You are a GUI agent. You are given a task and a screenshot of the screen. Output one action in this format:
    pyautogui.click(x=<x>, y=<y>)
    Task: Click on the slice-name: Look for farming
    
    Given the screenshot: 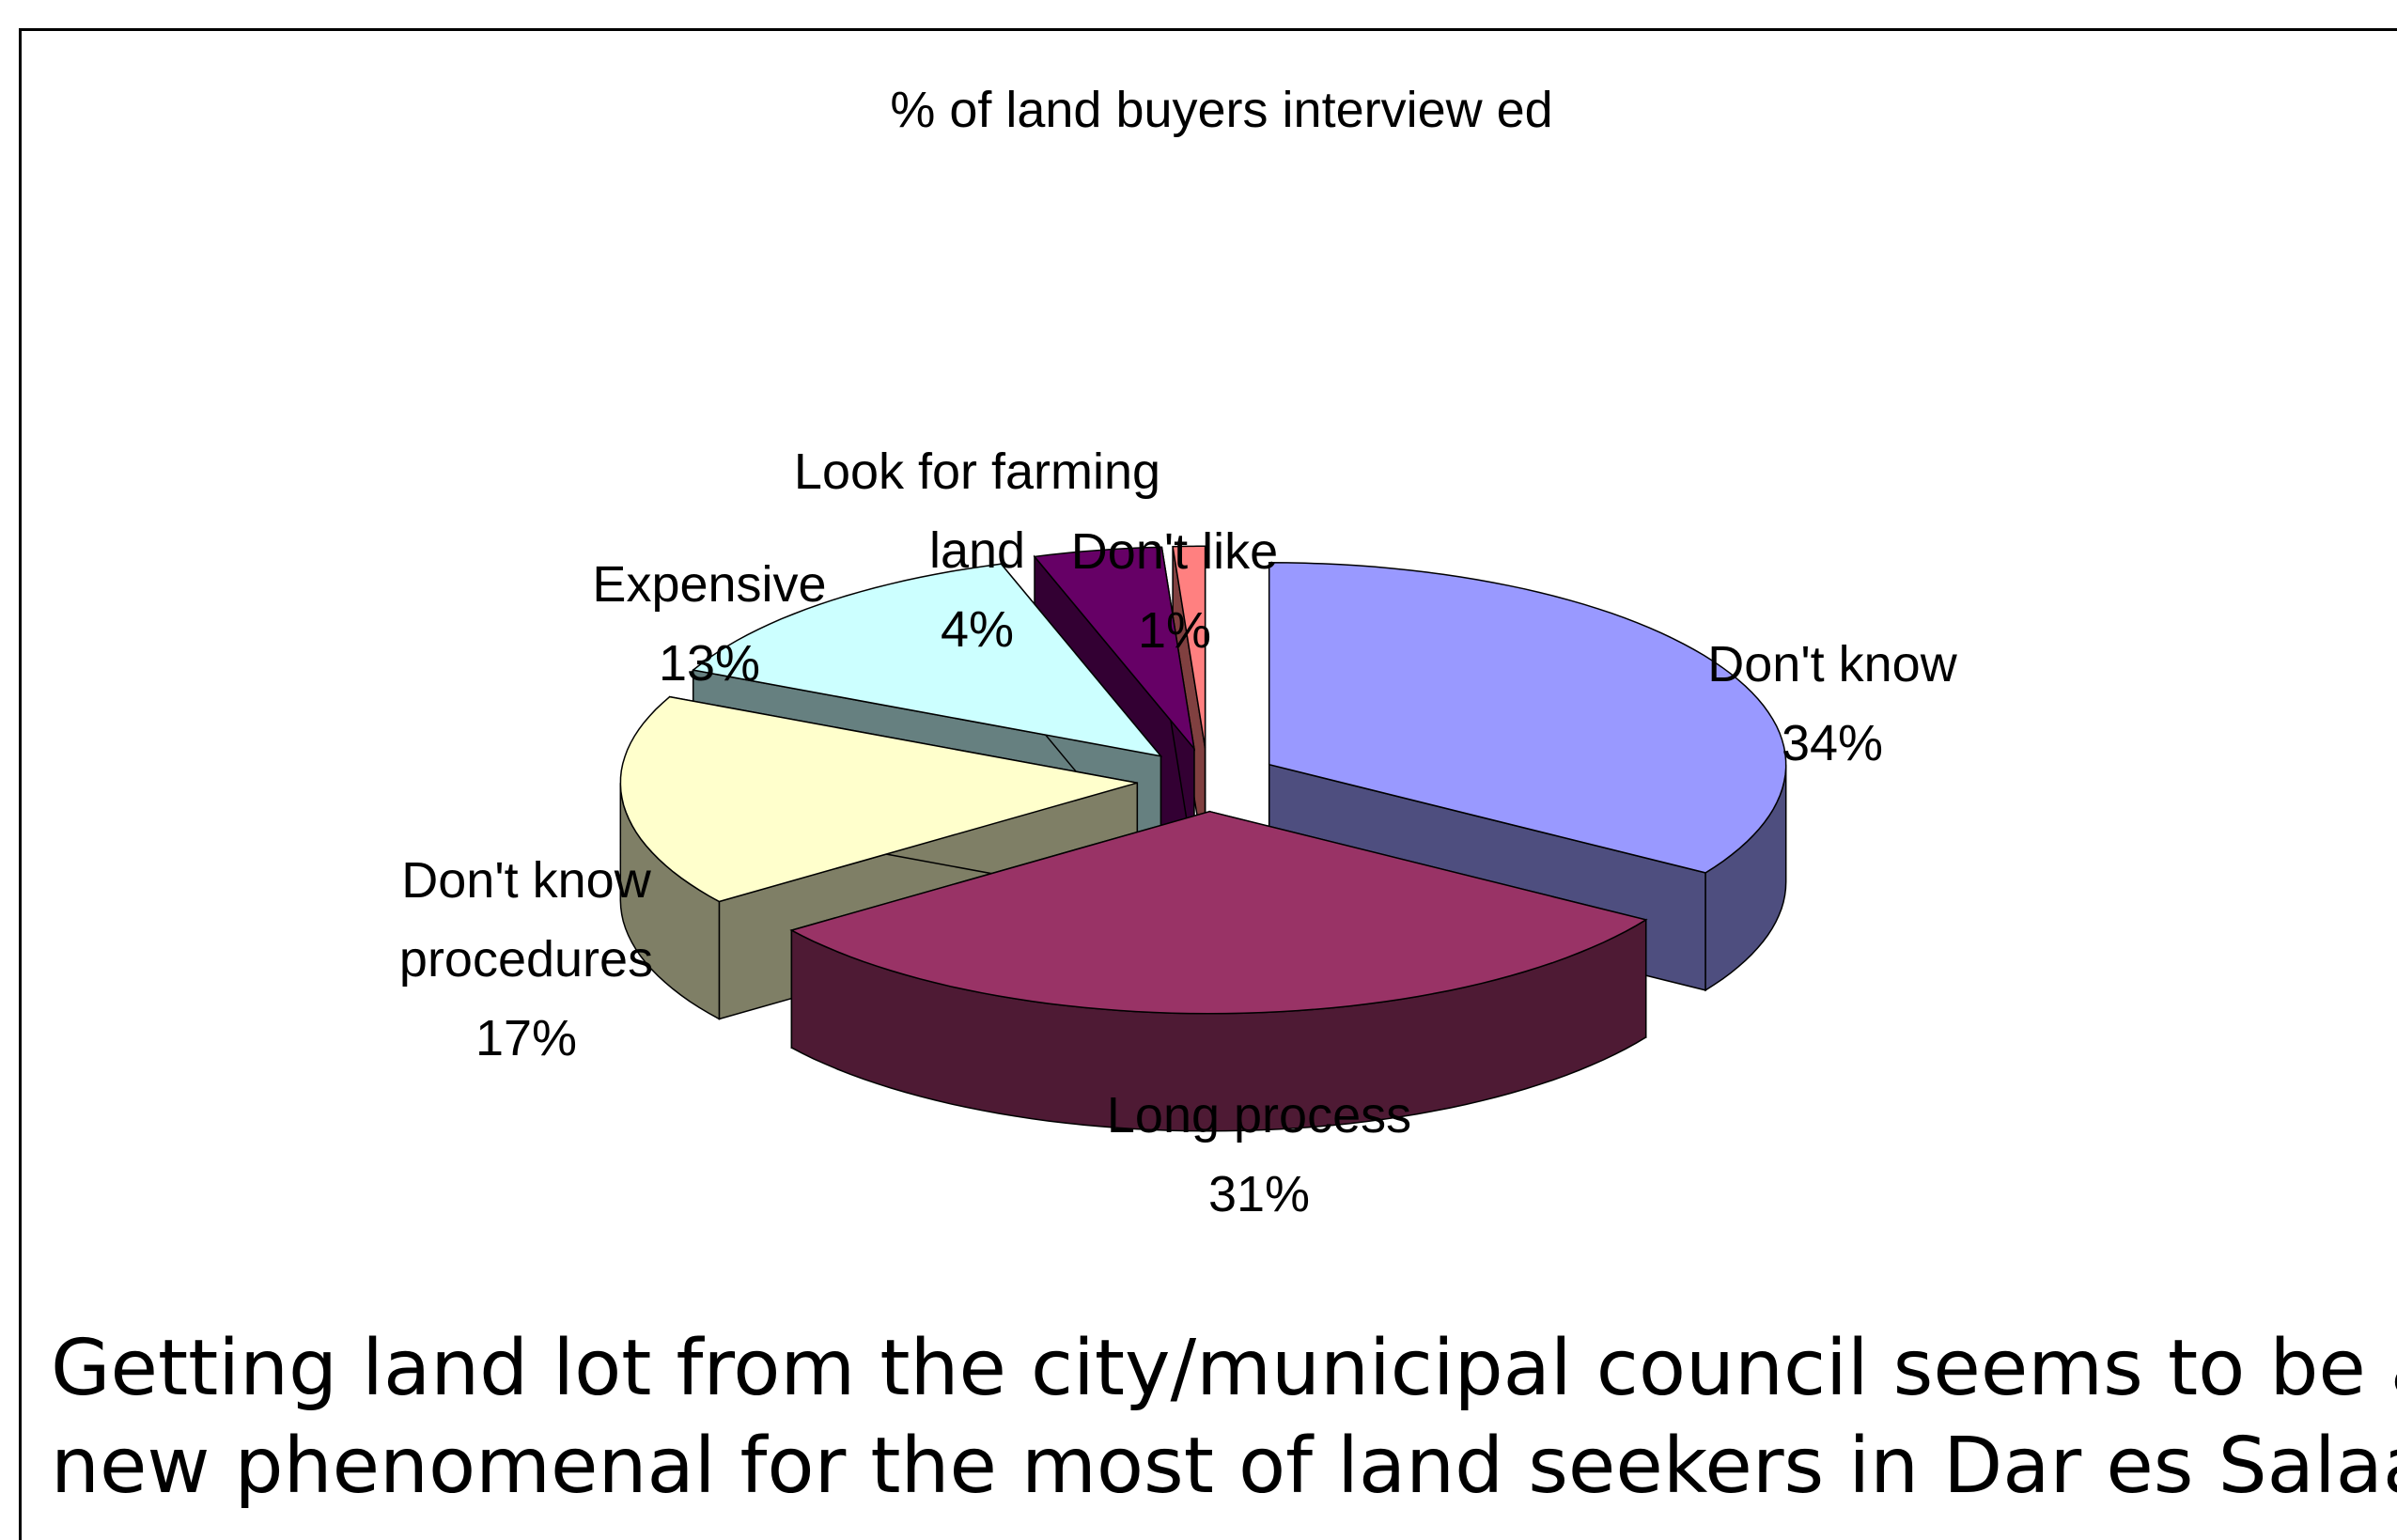 What is the action you would take?
    pyautogui.click(x=977, y=471)
    